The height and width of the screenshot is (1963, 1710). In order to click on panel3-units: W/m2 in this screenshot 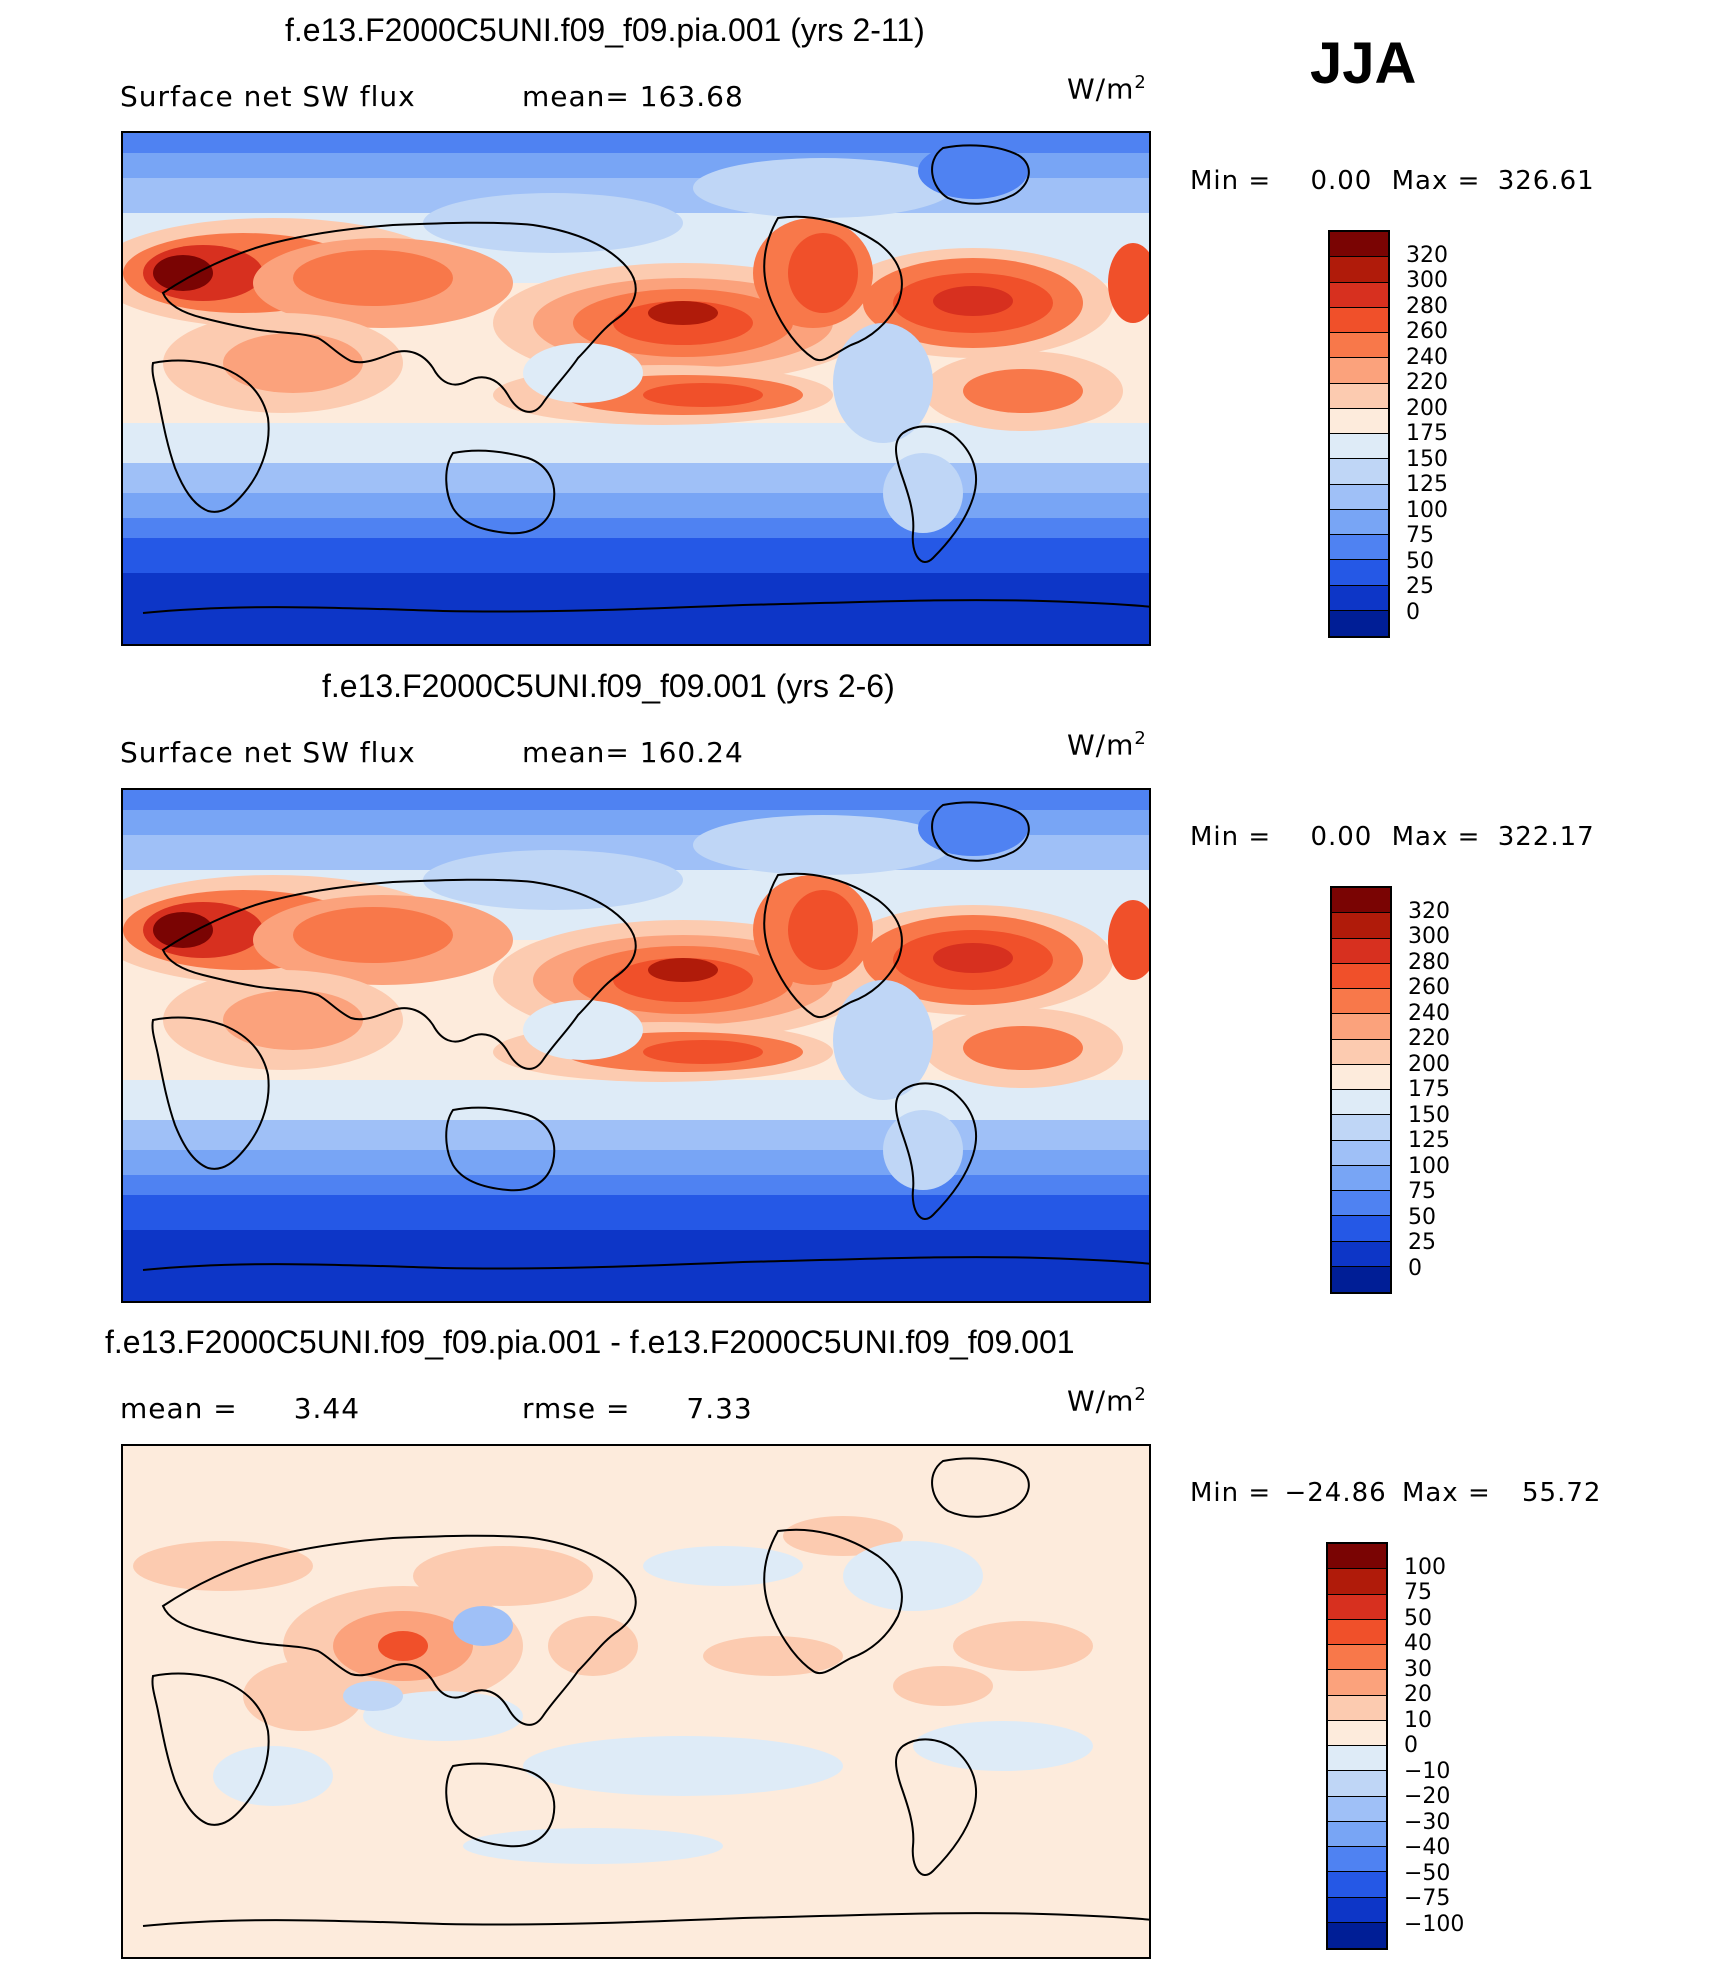, I will do `click(1107, 1400)`.